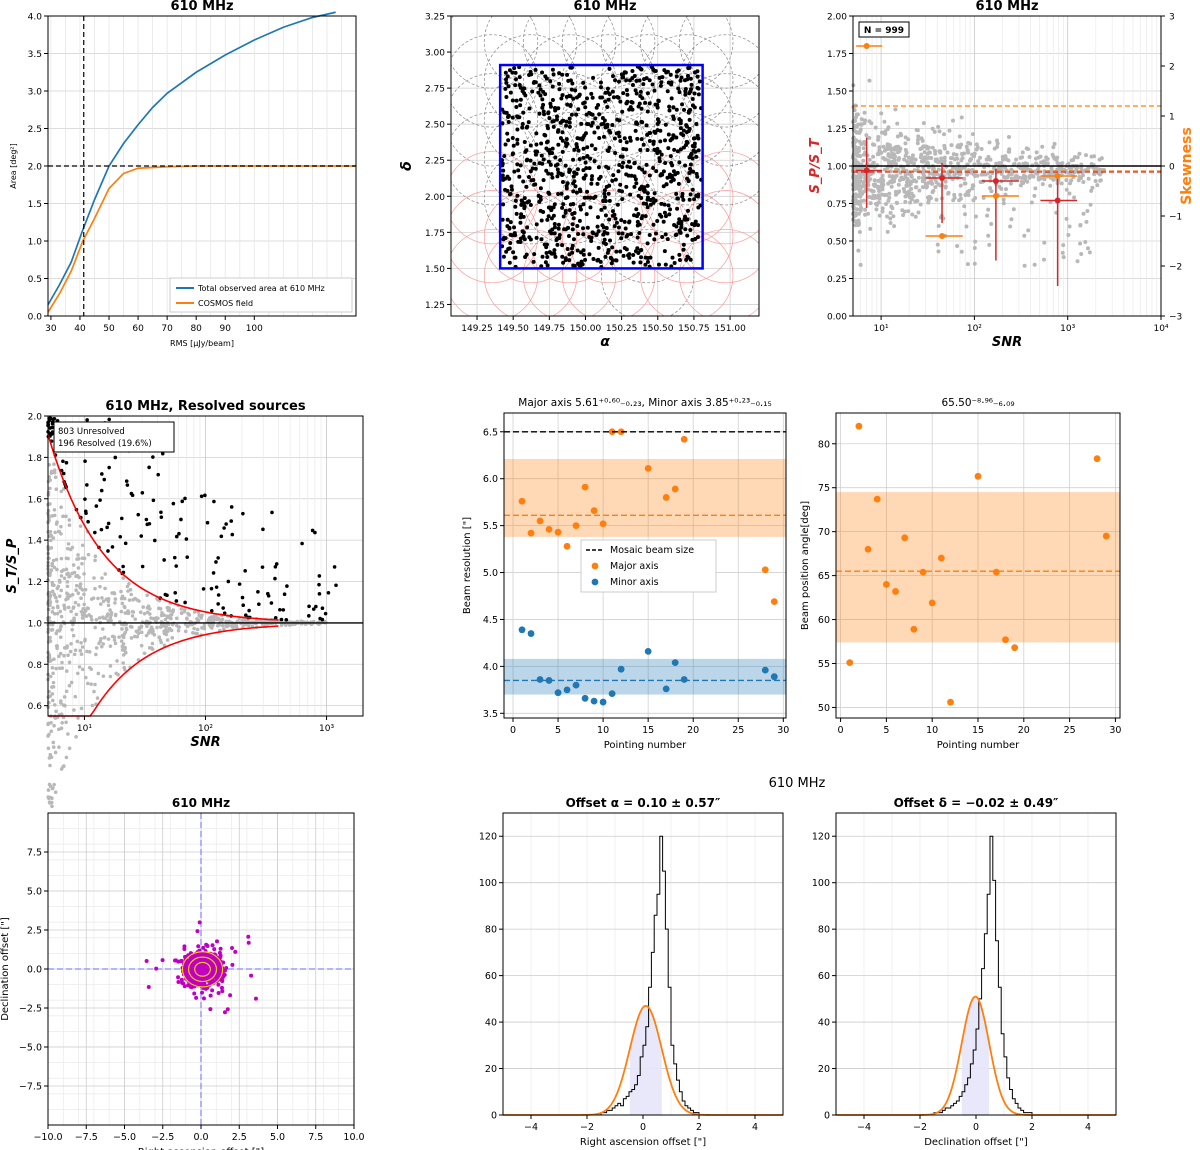 The height and width of the screenshot is (1150, 1200). What do you see at coordinates (35, 205) in the screenshot?
I see `y-tick-label: 1.5` at bounding box center [35, 205].